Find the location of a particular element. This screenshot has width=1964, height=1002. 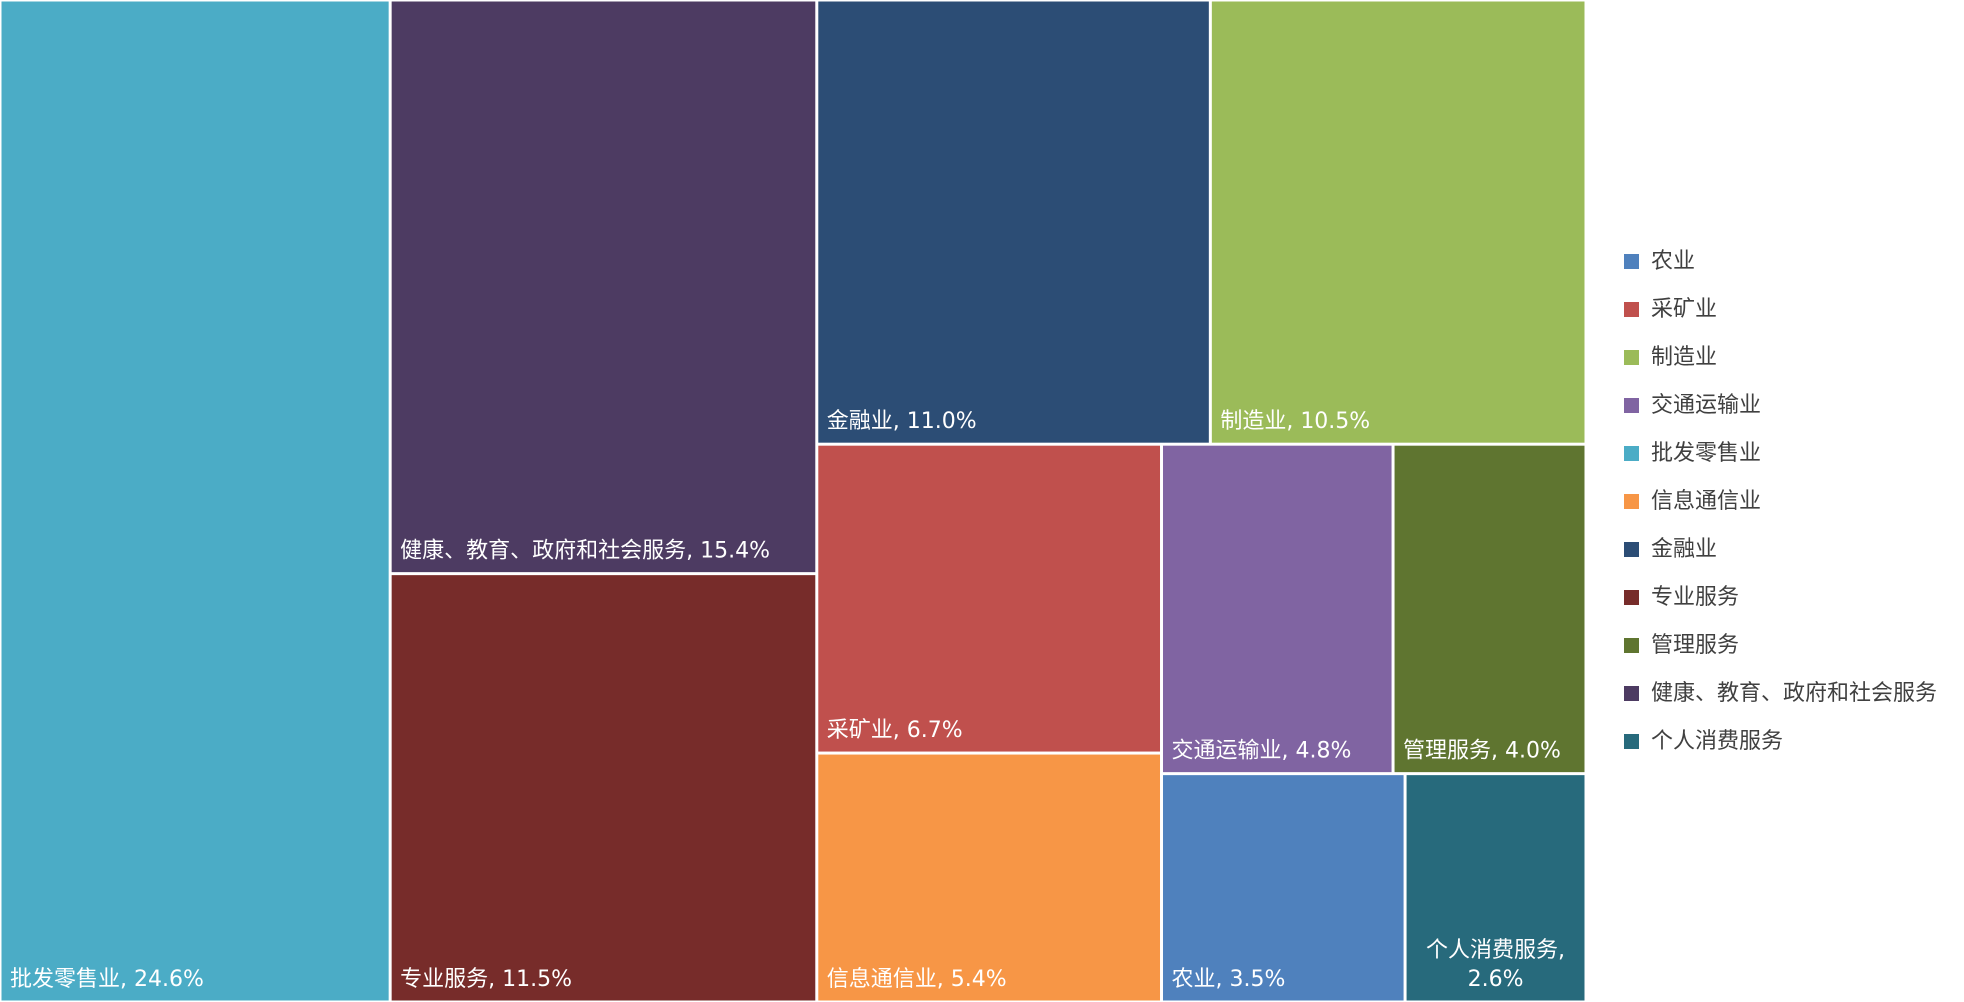

data-label: 专业服务, 11.5% is located at coordinates (486, 979).